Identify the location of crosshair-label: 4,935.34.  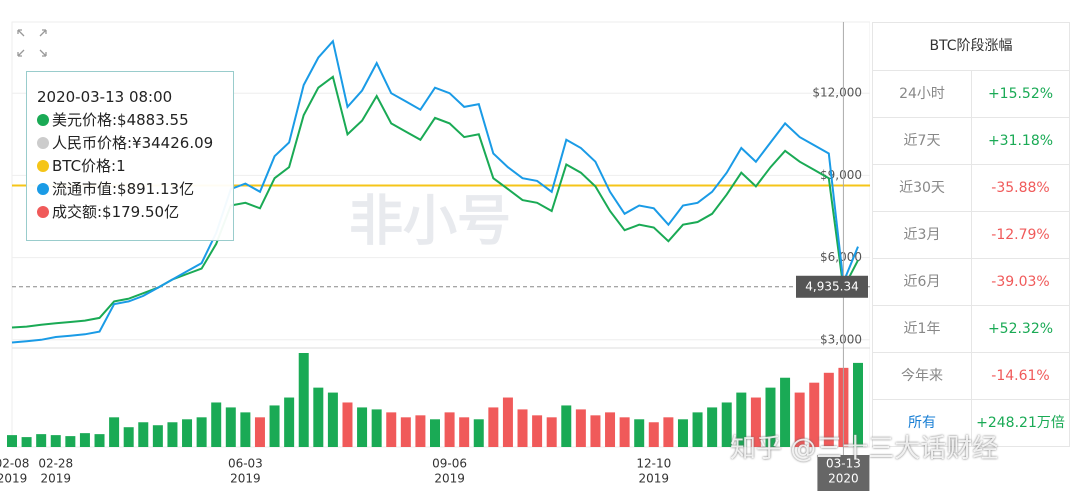
(831, 286).